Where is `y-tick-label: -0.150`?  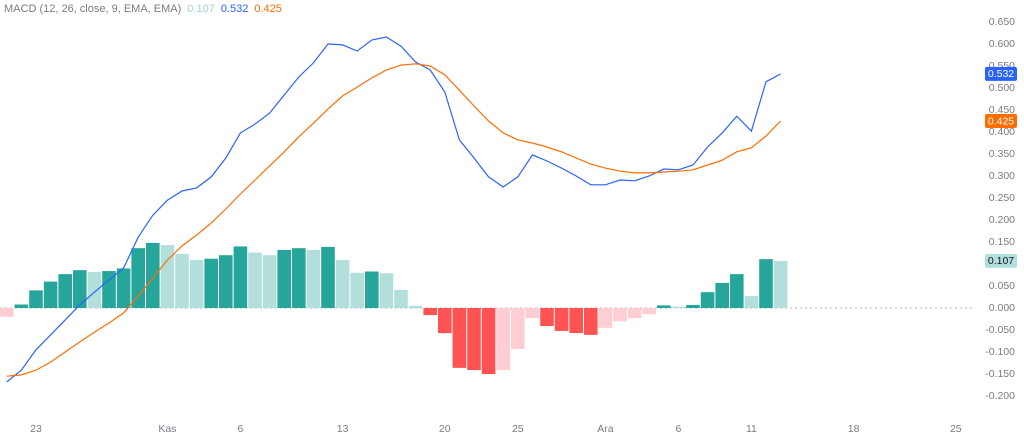
y-tick-label: -0.150 is located at coordinates (1000, 374).